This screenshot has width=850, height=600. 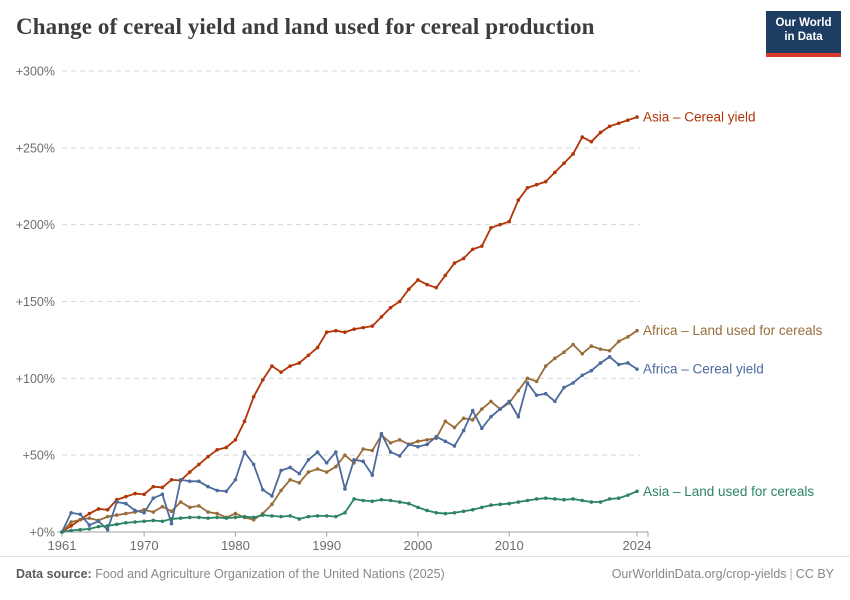 What do you see at coordinates (363, 500) in the screenshot?
I see `data-point-asia-land-used-for-cereals-1994` at bounding box center [363, 500].